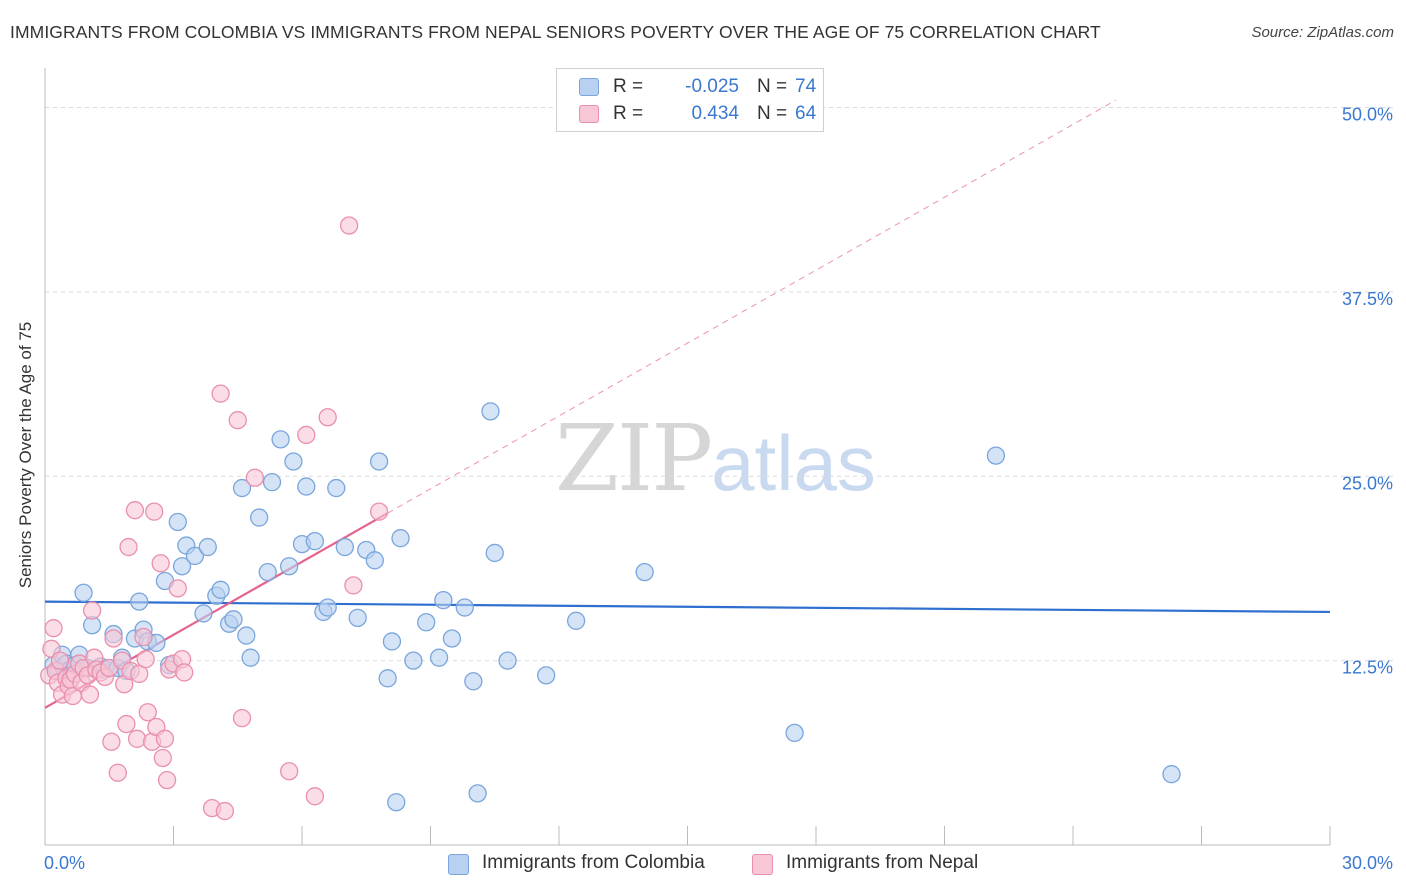 This screenshot has height=892, width=1406. I want to click on legend-n-label: N =, so click(772, 113).